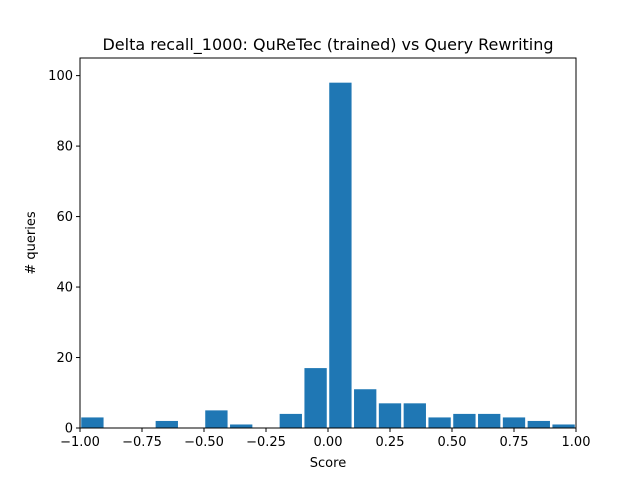  What do you see at coordinates (576, 442) in the screenshot?
I see `x-tick-label: 1.00` at bounding box center [576, 442].